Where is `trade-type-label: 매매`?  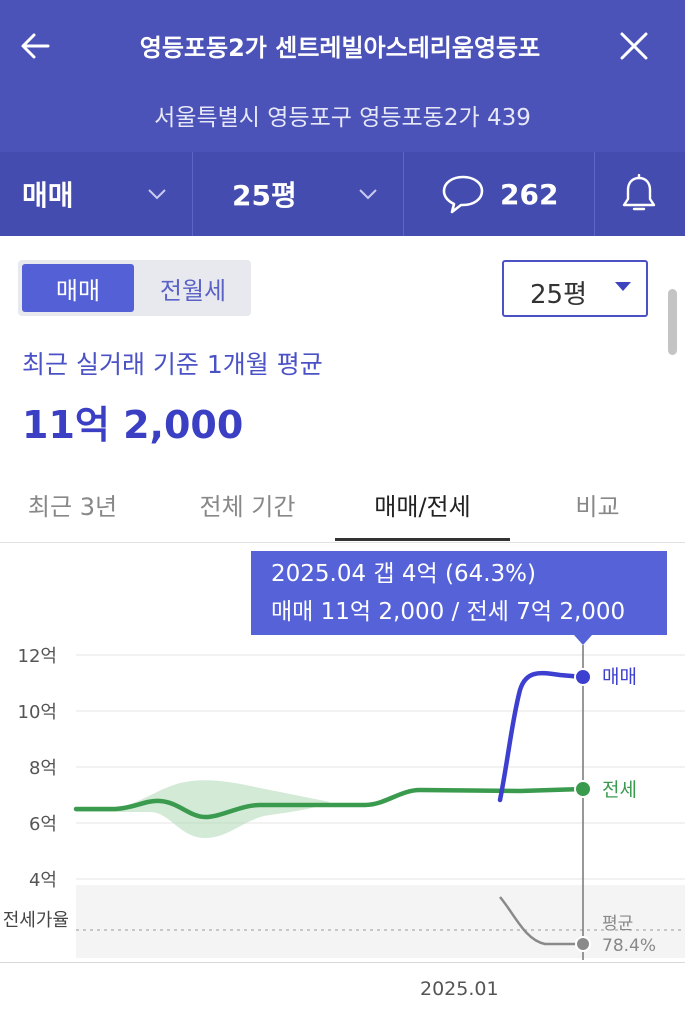
trade-type-label: 매매 is located at coordinates (48, 195).